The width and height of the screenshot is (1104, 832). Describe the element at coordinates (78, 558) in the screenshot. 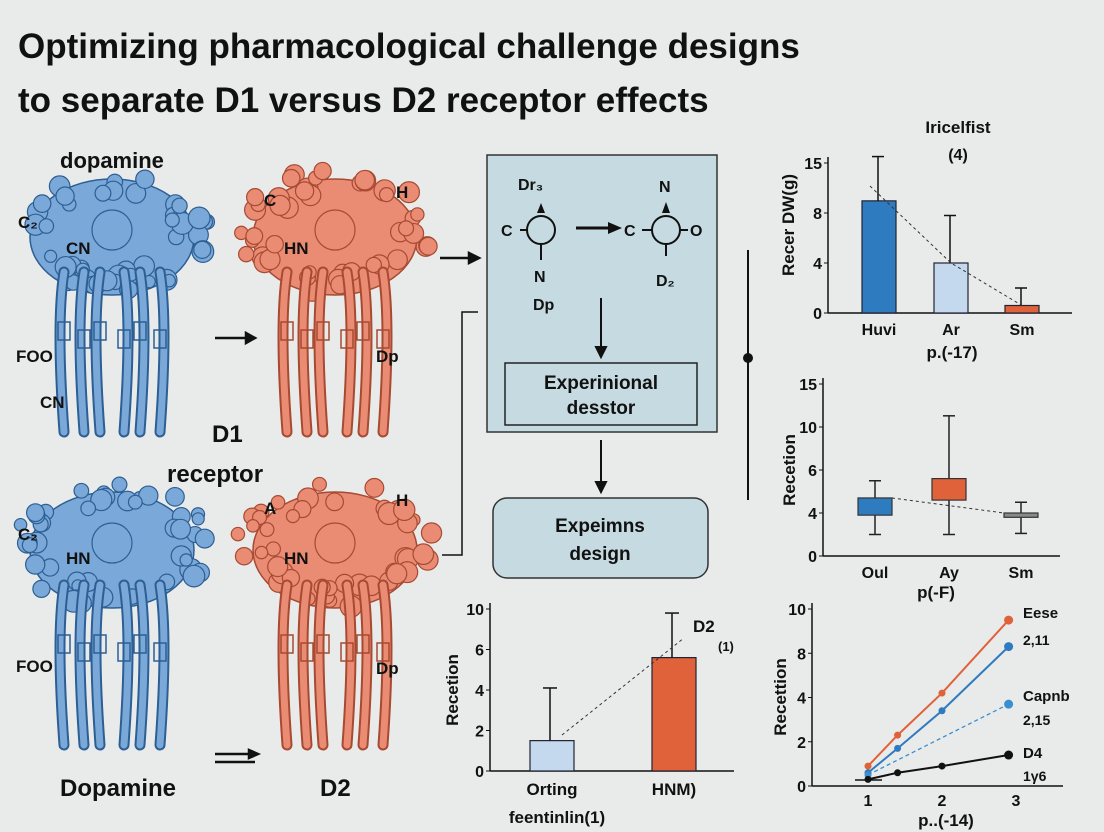

I see `blue-bottom-label: HN` at that location.